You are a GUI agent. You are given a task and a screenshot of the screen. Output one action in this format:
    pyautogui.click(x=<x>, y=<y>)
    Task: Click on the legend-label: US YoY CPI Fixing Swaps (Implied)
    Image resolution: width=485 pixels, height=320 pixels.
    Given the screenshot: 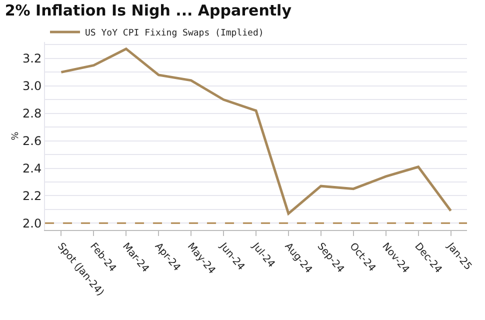 What is the action you would take?
    pyautogui.click(x=174, y=33)
    